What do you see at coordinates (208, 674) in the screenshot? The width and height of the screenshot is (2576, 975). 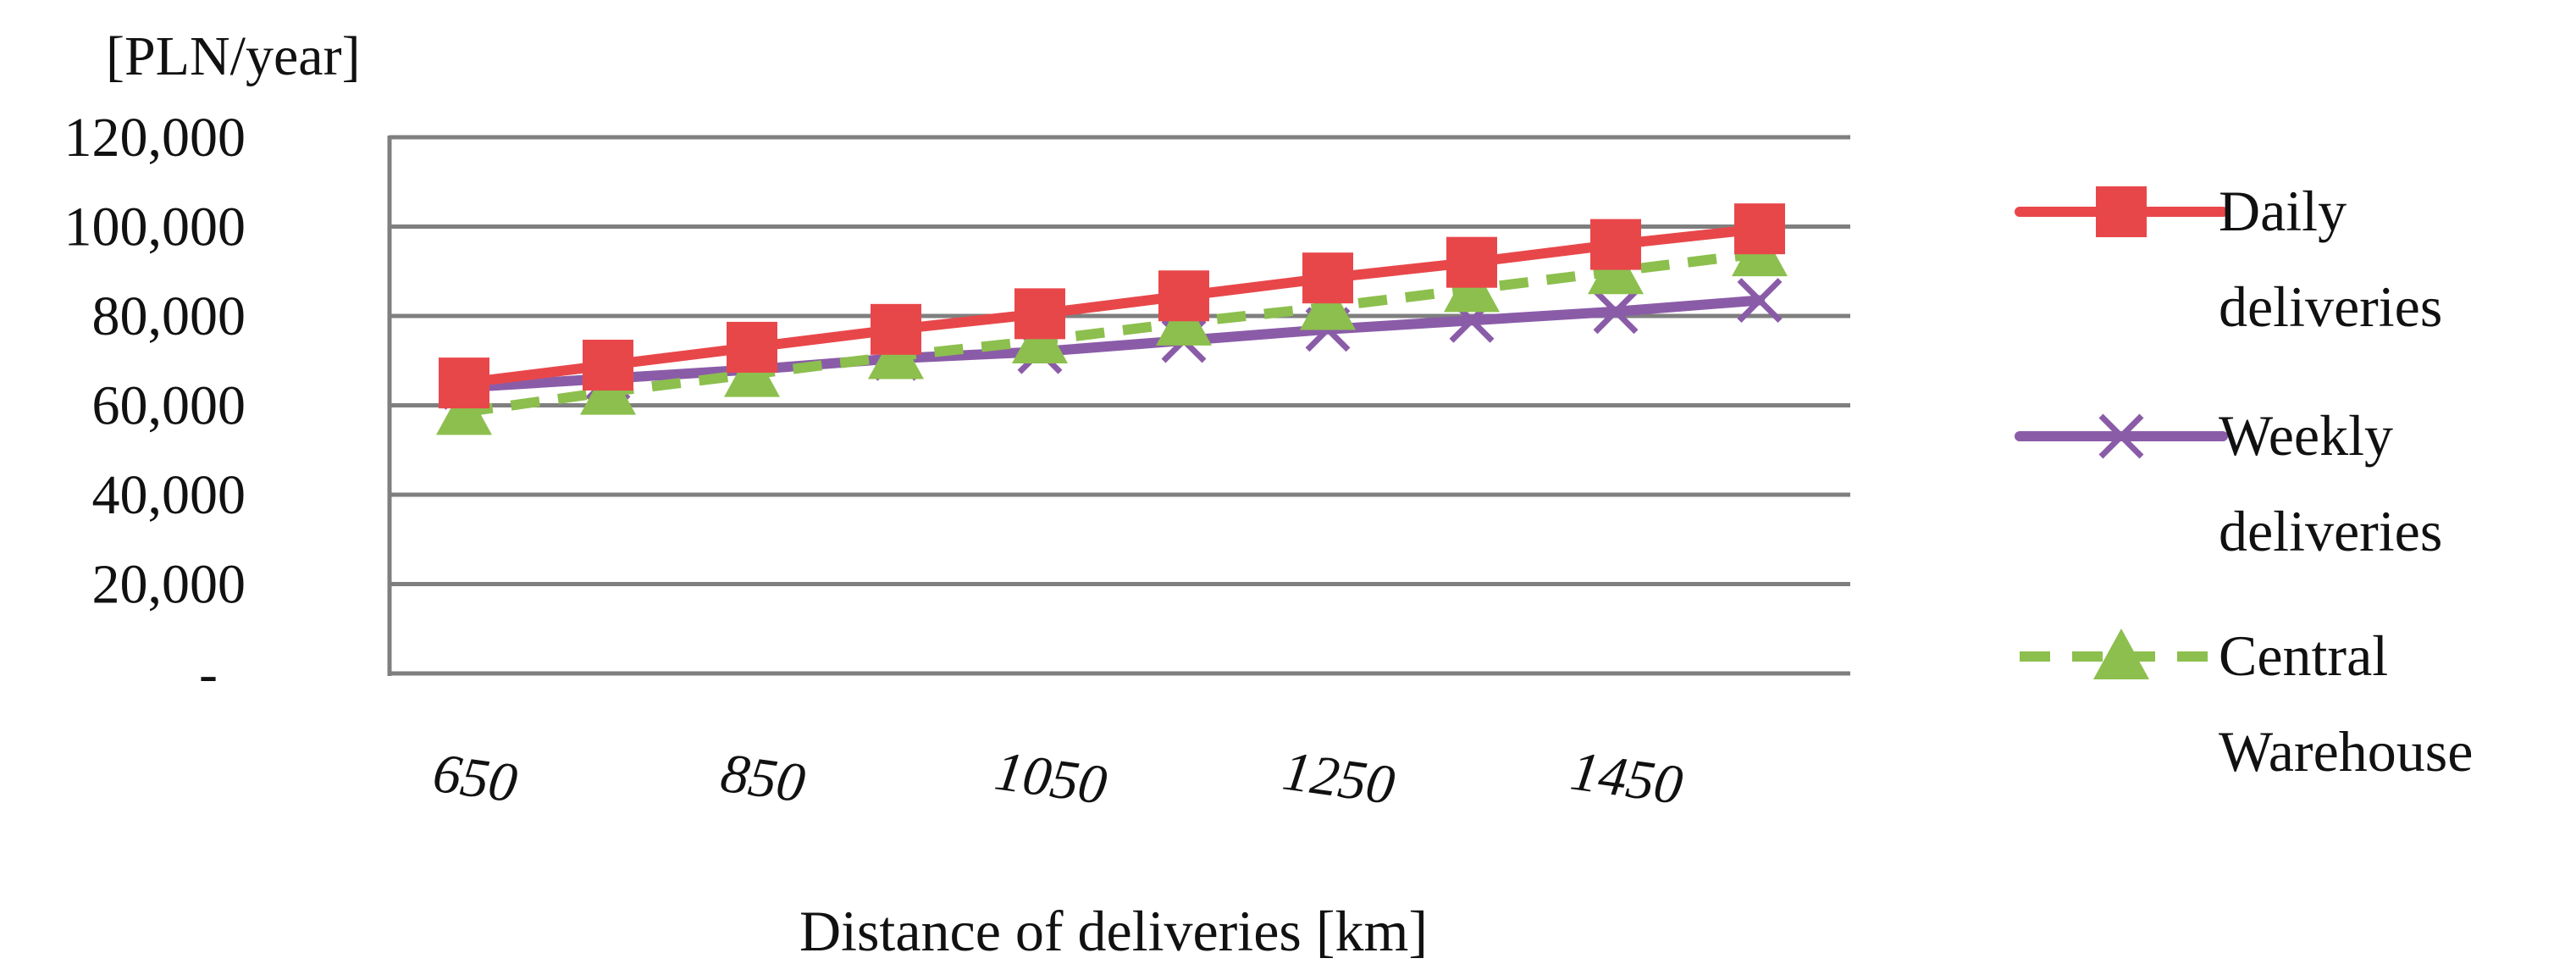 I see `y-tick-label: -` at bounding box center [208, 674].